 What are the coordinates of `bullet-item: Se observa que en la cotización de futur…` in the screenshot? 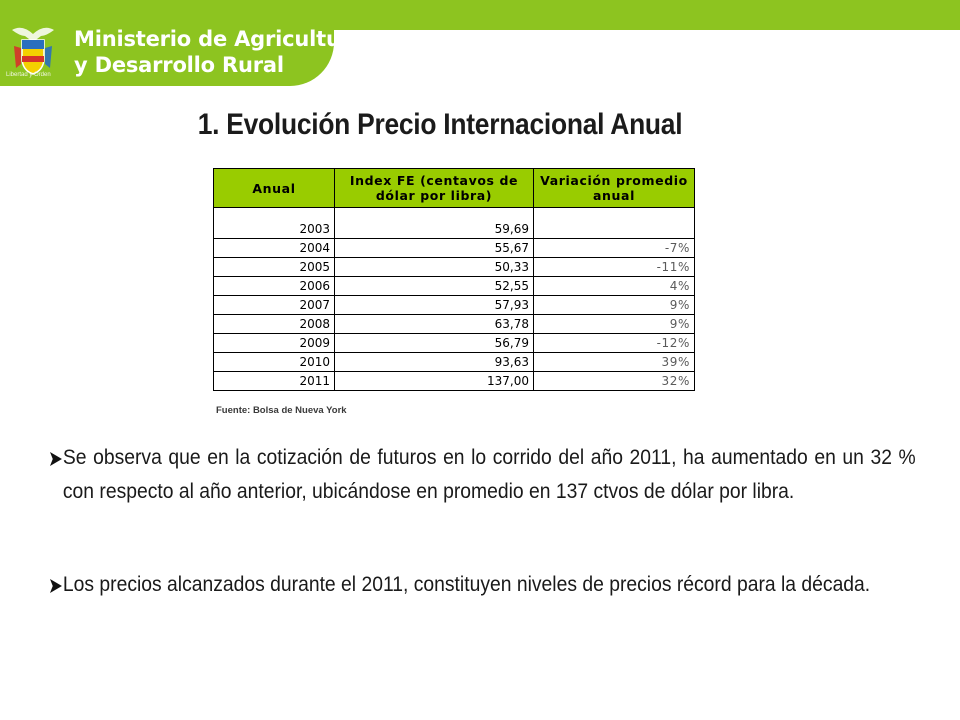 It's located at (483, 475).